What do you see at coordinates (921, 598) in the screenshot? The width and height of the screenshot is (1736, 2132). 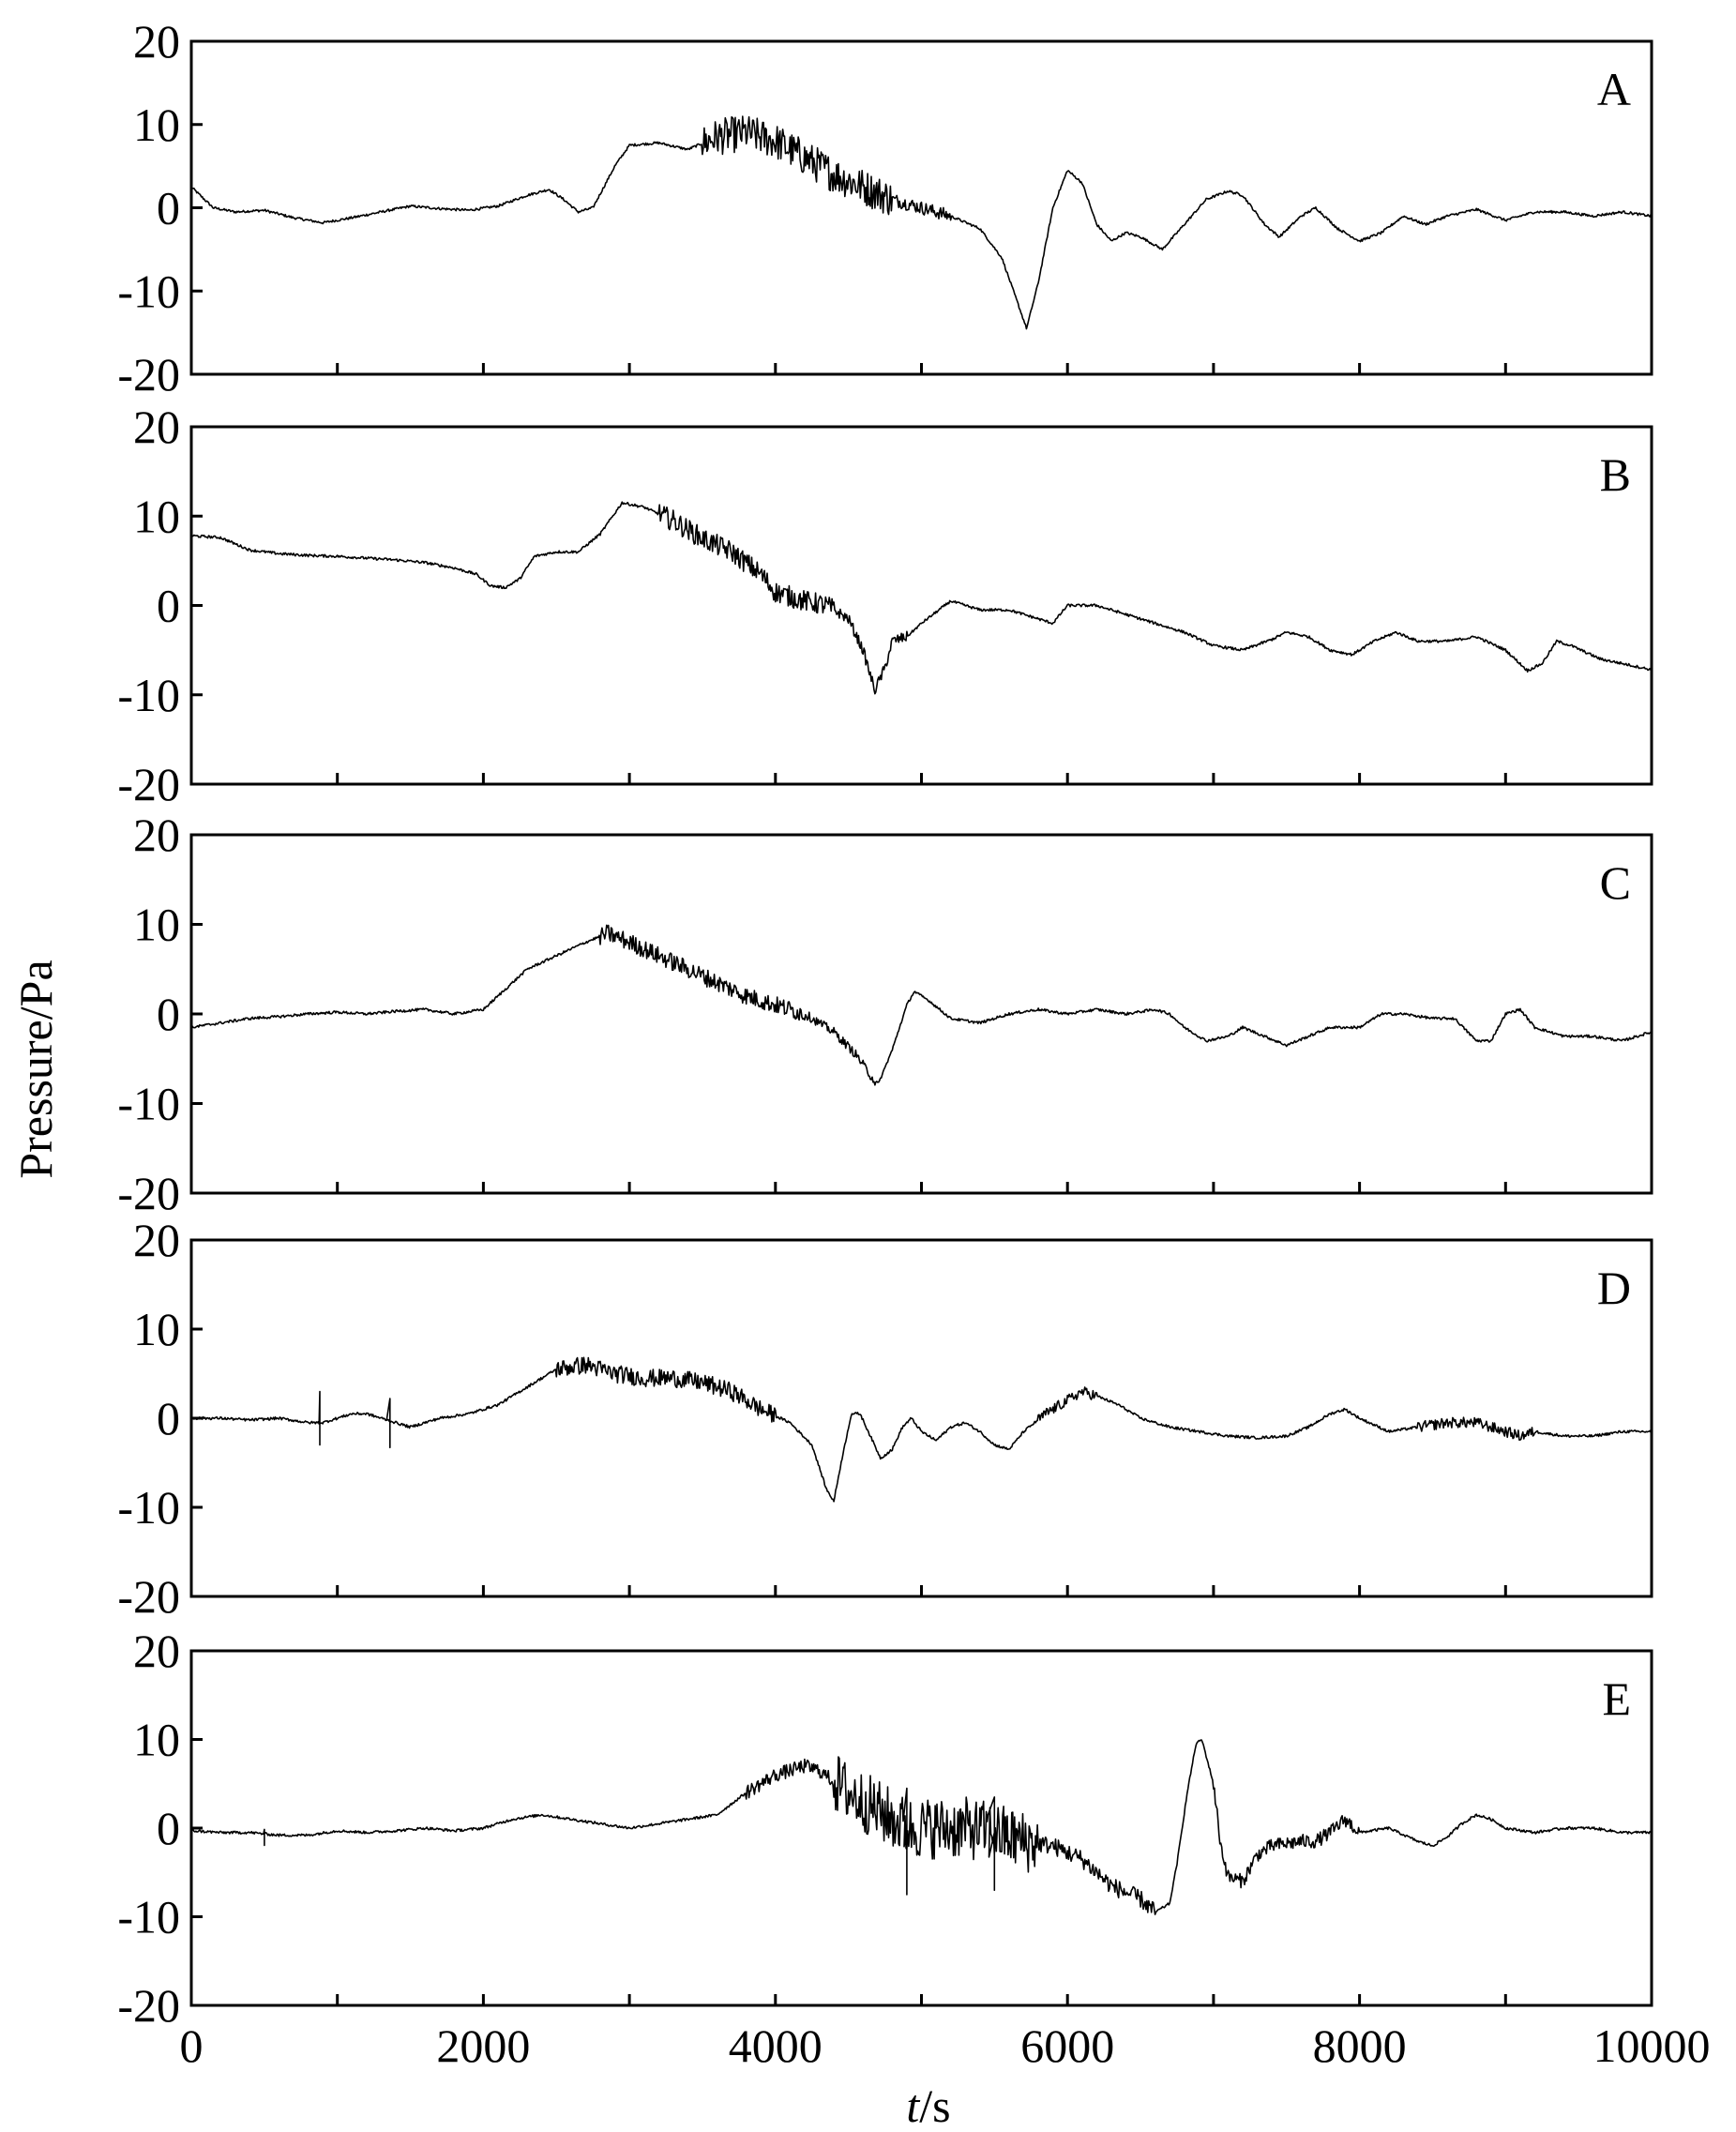 I see `series-line-b` at bounding box center [921, 598].